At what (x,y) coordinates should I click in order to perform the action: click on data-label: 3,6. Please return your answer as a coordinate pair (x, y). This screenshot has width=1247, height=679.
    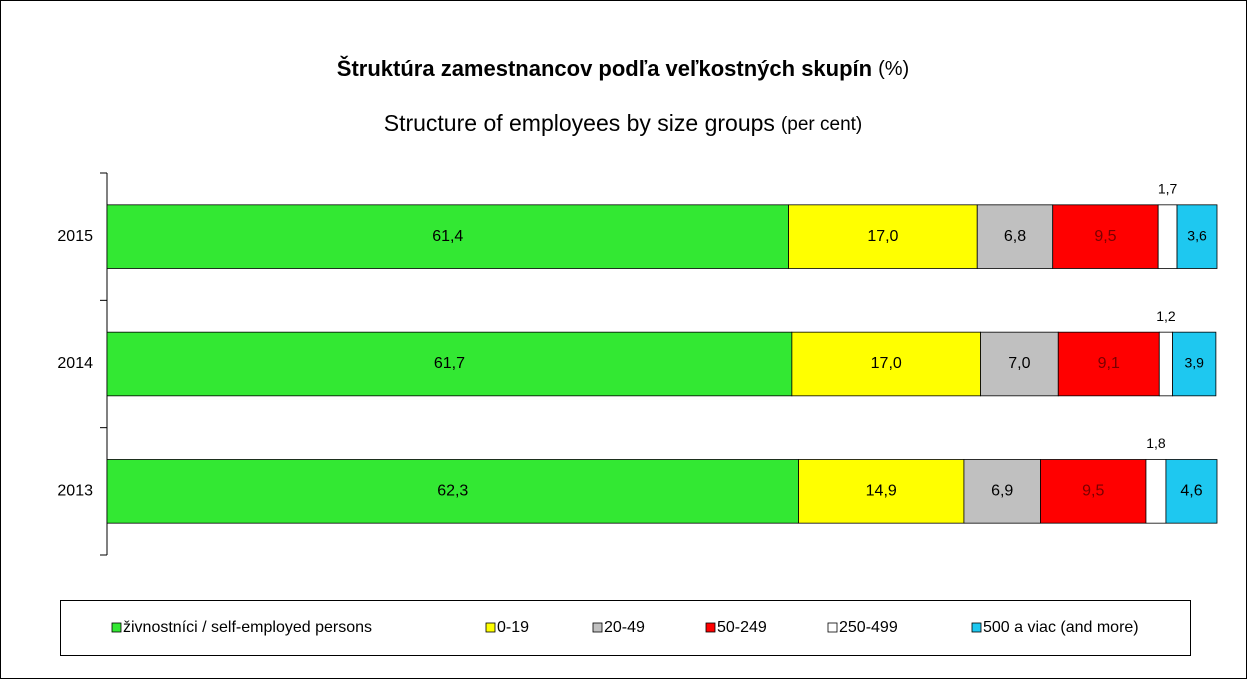
    Looking at the image, I should click on (1197, 235).